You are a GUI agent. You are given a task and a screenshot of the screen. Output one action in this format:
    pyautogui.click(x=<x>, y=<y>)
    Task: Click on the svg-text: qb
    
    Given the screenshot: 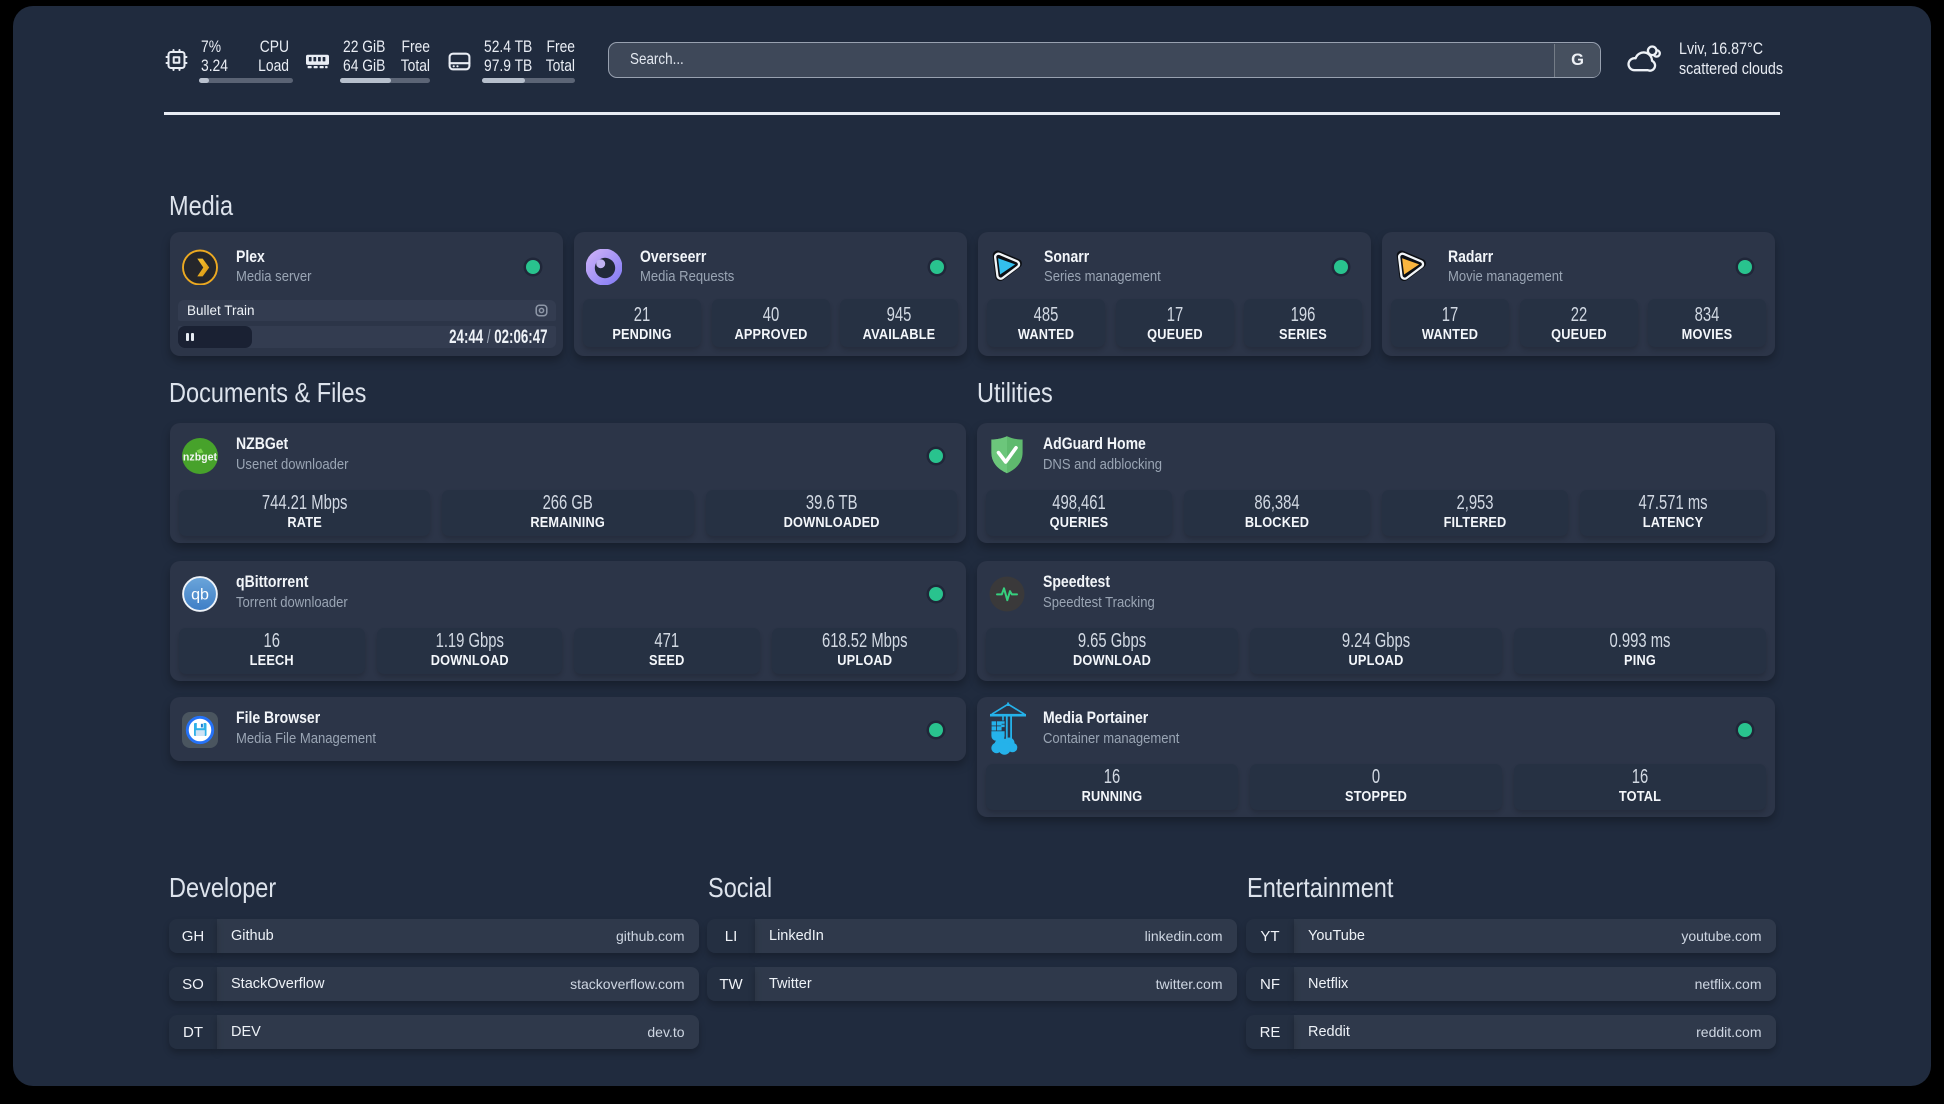 What is the action you would take?
    pyautogui.click(x=200, y=594)
    